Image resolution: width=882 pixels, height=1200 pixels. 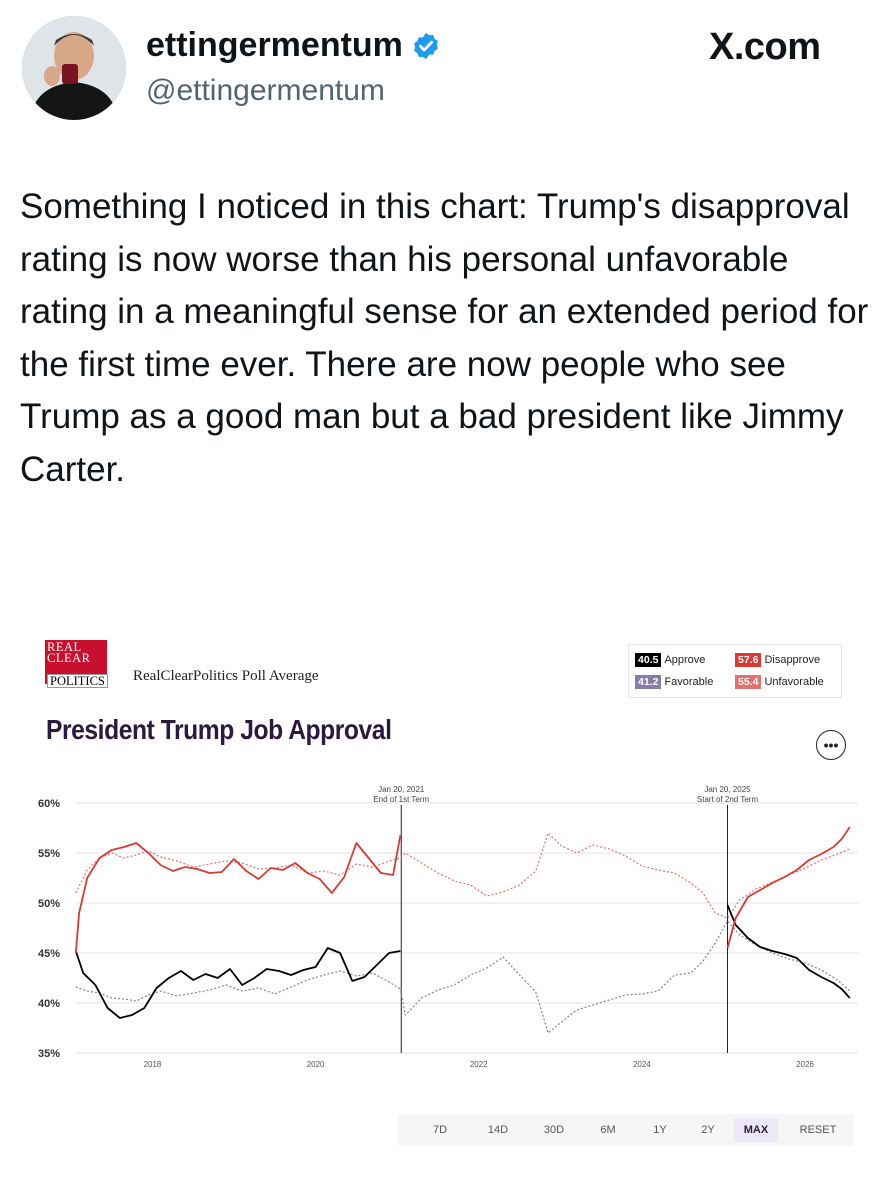 What do you see at coordinates (818, 1130) in the screenshot?
I see `range-reset-button: RESET` at bounding box center [818, 1130].